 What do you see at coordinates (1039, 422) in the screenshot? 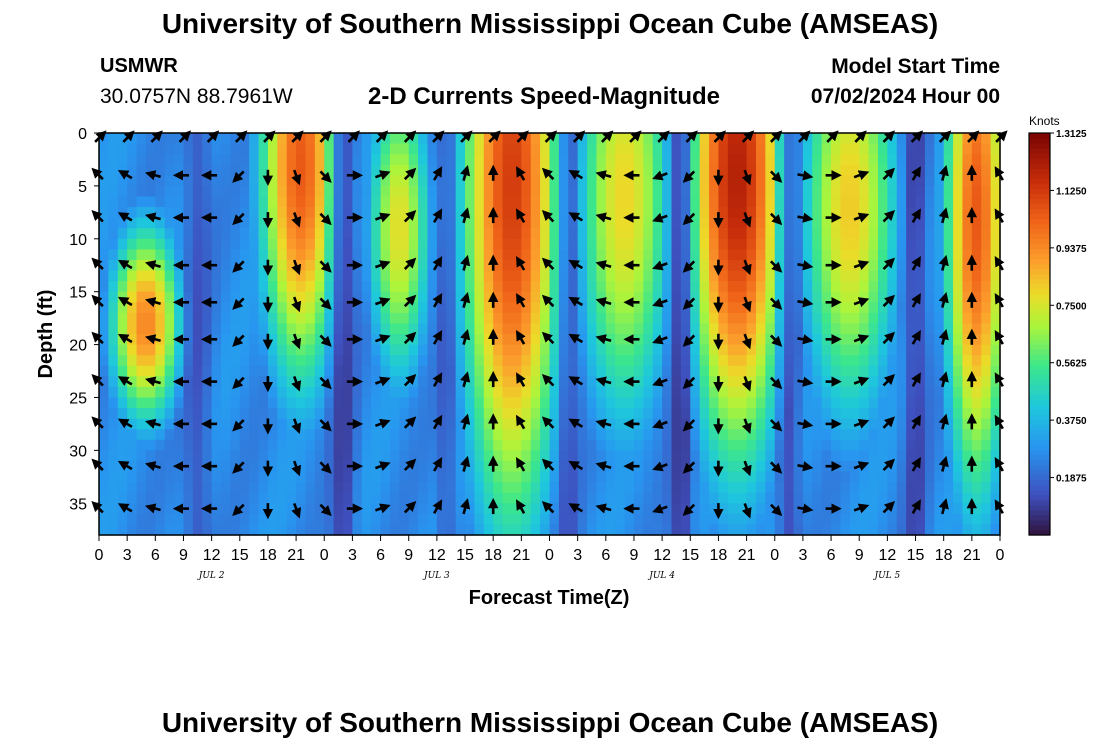
I see `colorbar-segment` at bounding box center [1039, 422].